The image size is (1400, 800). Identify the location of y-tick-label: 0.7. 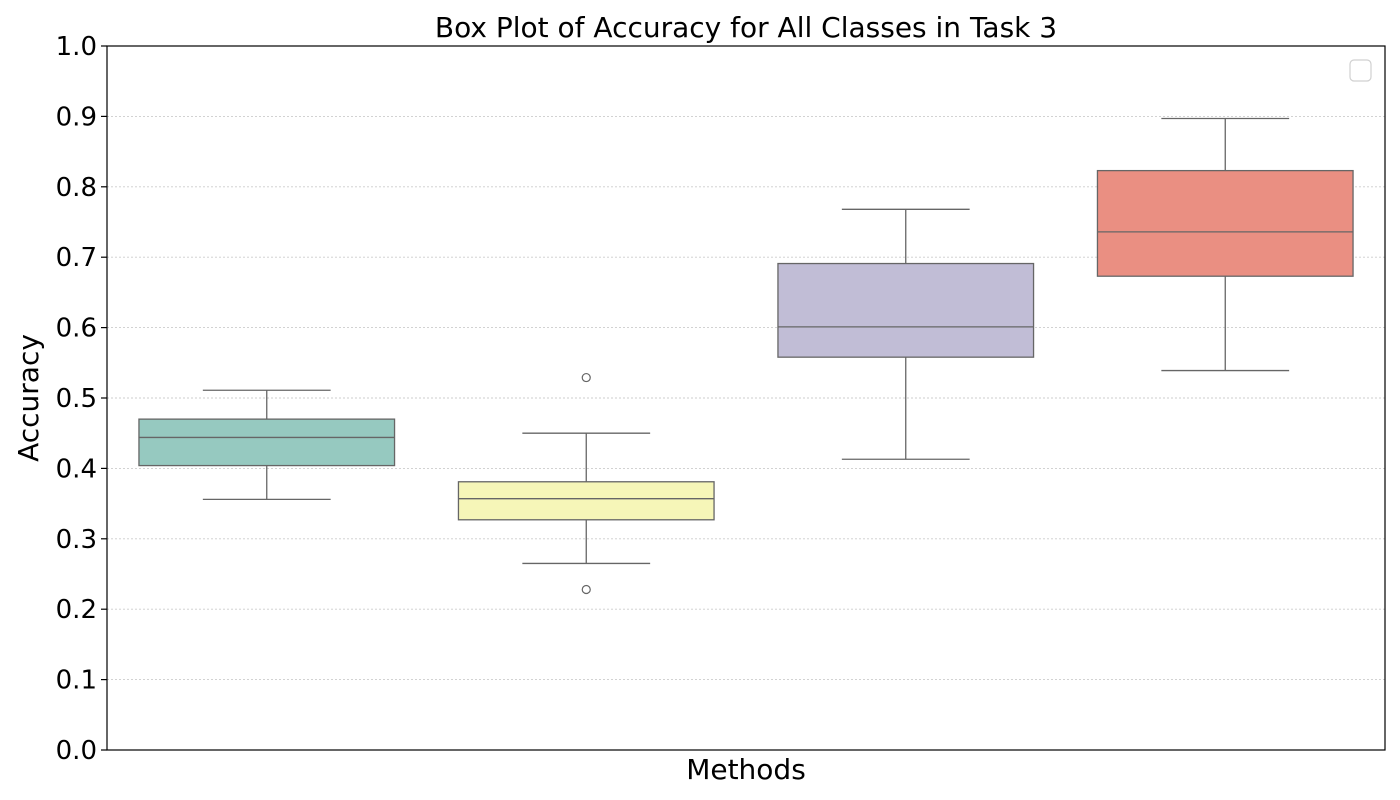
(76, 258).